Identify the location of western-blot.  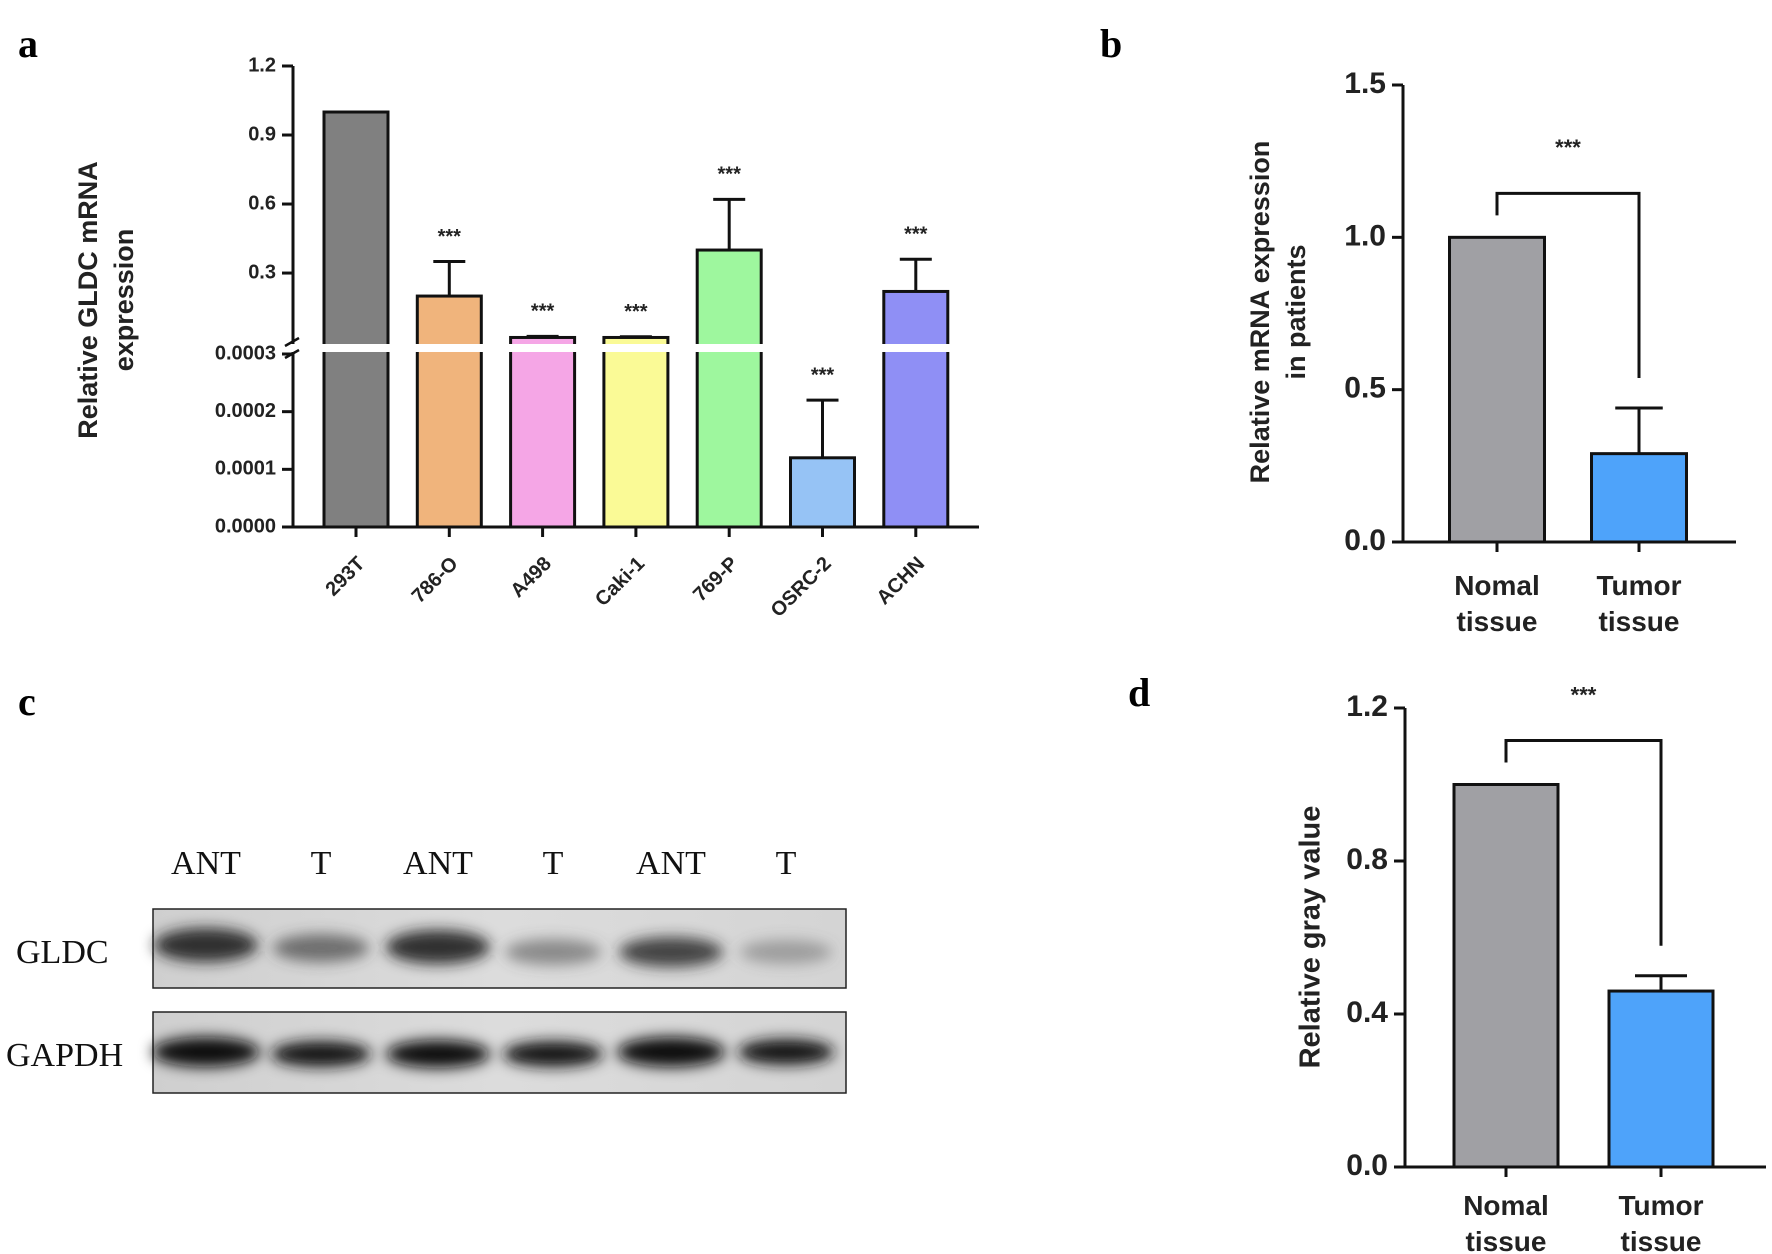
(499, 1001).